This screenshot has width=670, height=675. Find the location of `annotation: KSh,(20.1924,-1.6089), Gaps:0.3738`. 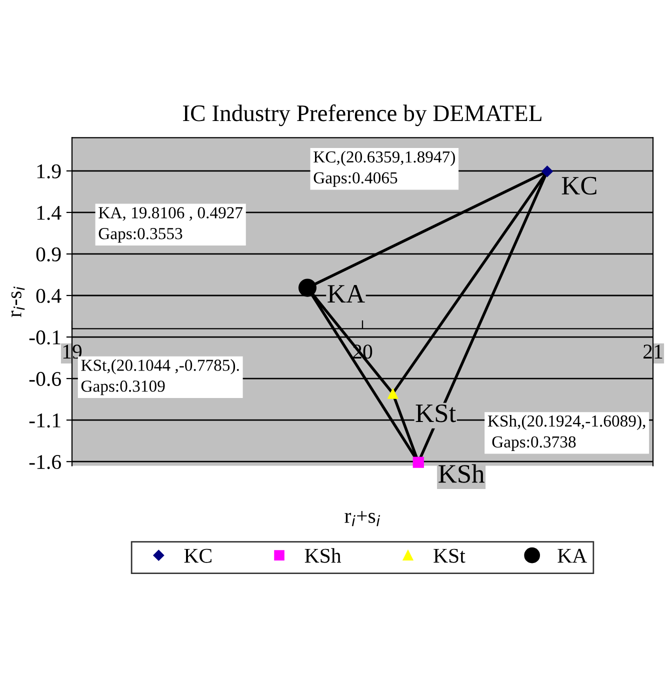

annotation: KSh,(20.1924,-1.6089), Gaps:0.3738 is located at coordinates (567, 432).